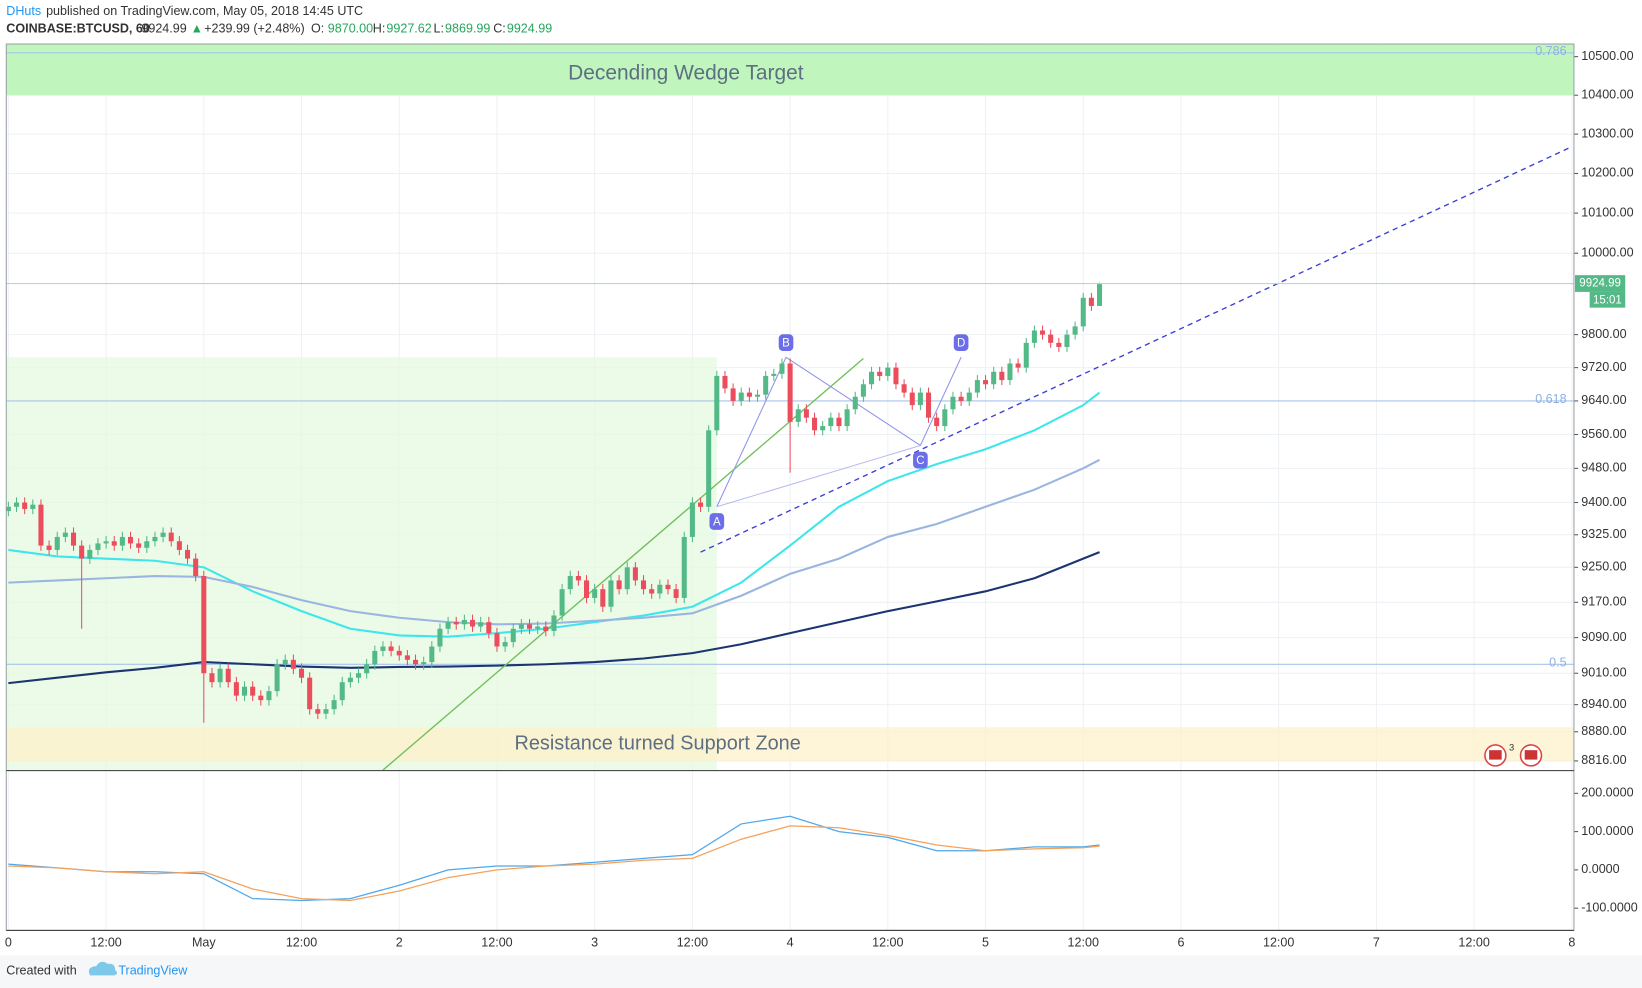 This screenshot has width=1642, height=988. Describe the element at coordinates (790, 744) in the screenshot. I see `support-zone` at that location.